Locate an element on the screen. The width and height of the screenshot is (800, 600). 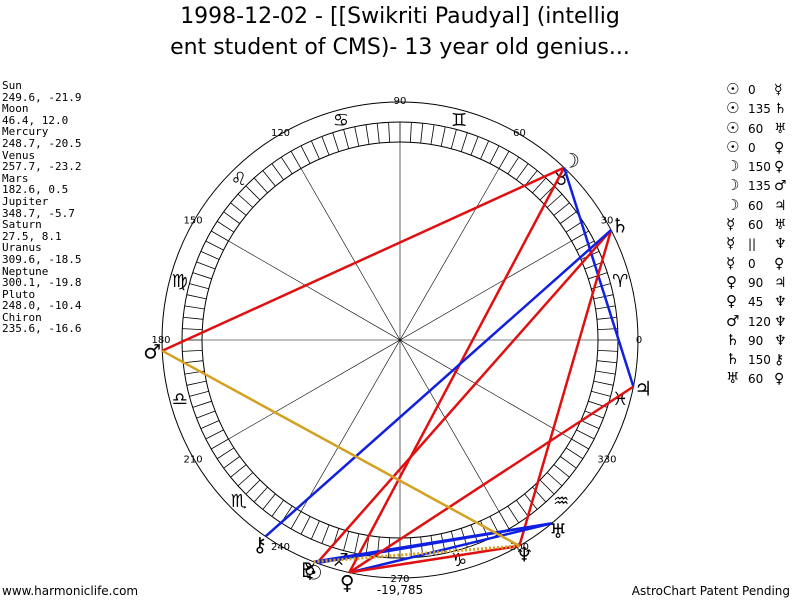
position-name: Uranus is located at coordinates (22, 248).